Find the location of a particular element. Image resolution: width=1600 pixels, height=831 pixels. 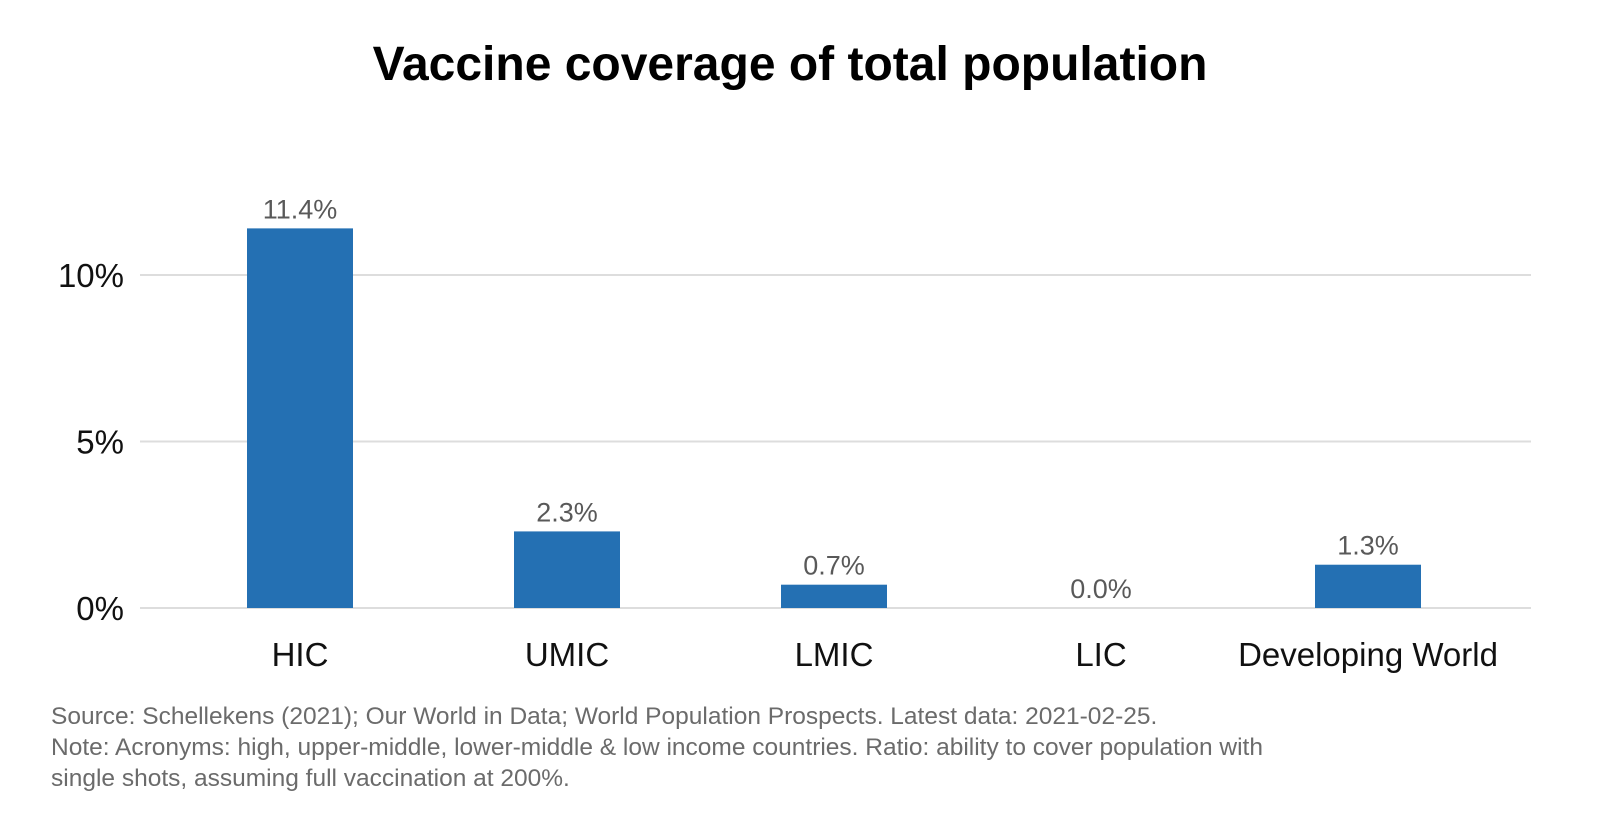

chart-title: Vaccine coverage of total population is located at coordinates (790, 64).